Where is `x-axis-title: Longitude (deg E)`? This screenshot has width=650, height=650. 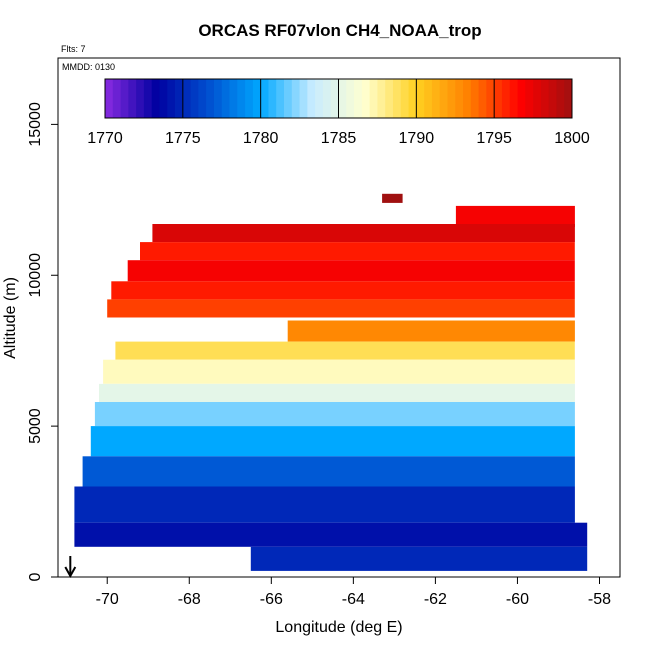
x-axis-title: Longitude (deg E) is located at coordinates (338, 627).